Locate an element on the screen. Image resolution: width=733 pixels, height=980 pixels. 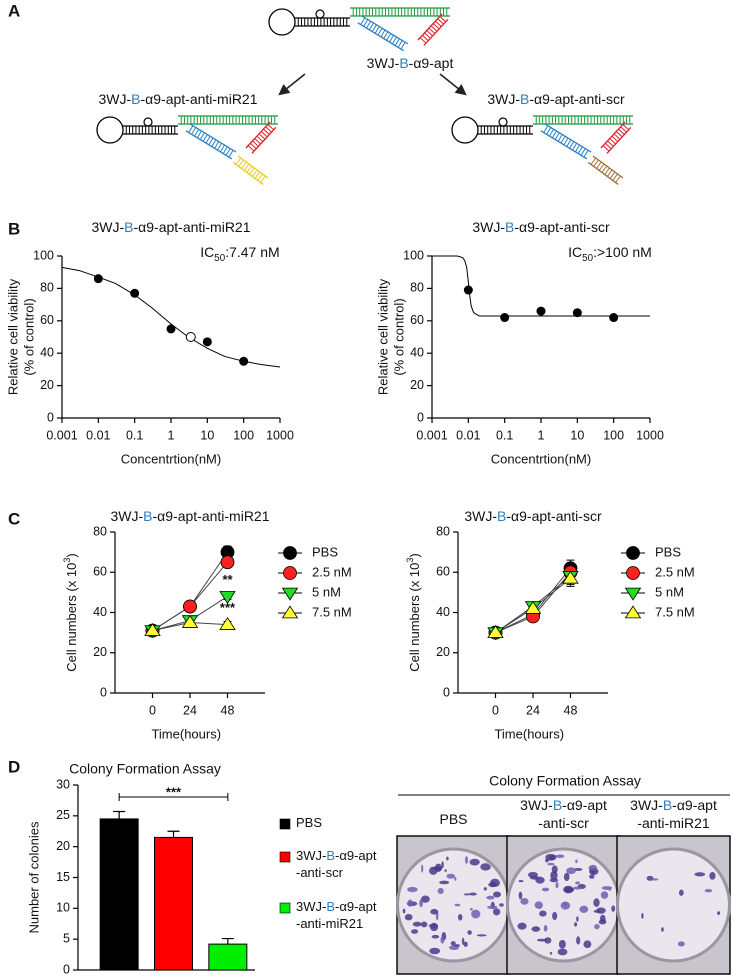
x-tick-label: 48 is located at coordinates (571, 710).